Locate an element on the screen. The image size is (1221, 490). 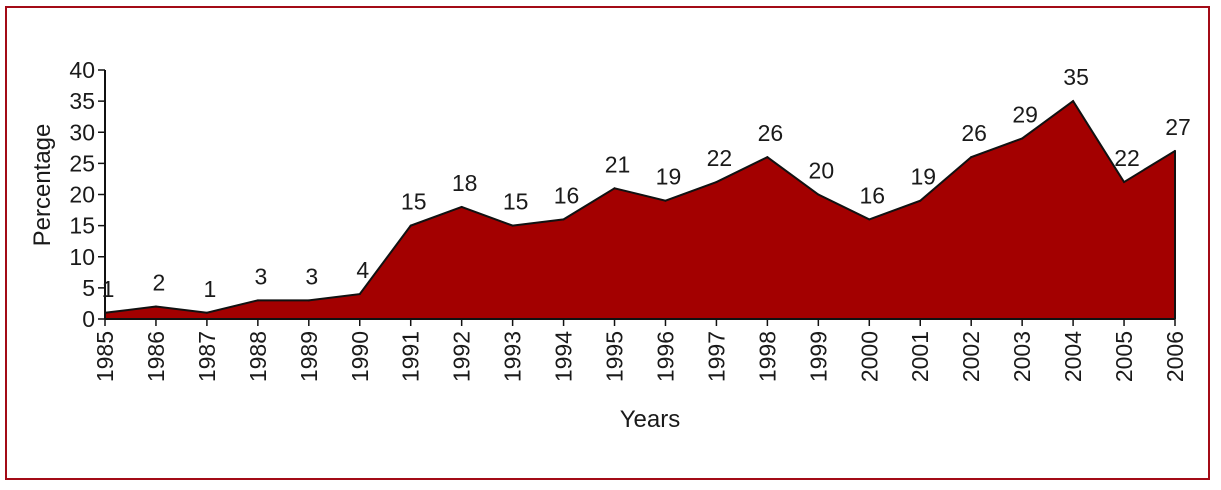
x-tick-label: 1989 is located at coordinates (309, 356).